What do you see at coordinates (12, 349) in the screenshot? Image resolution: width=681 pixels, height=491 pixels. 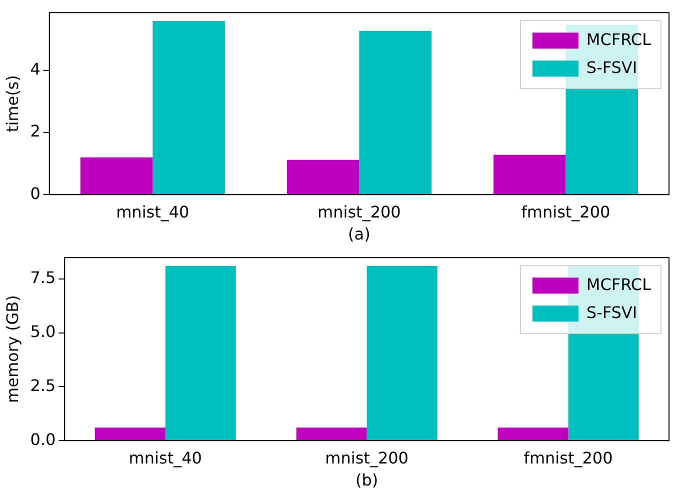 I see `y-axis-title: memory (GB)` at bounding box center [12, 349].